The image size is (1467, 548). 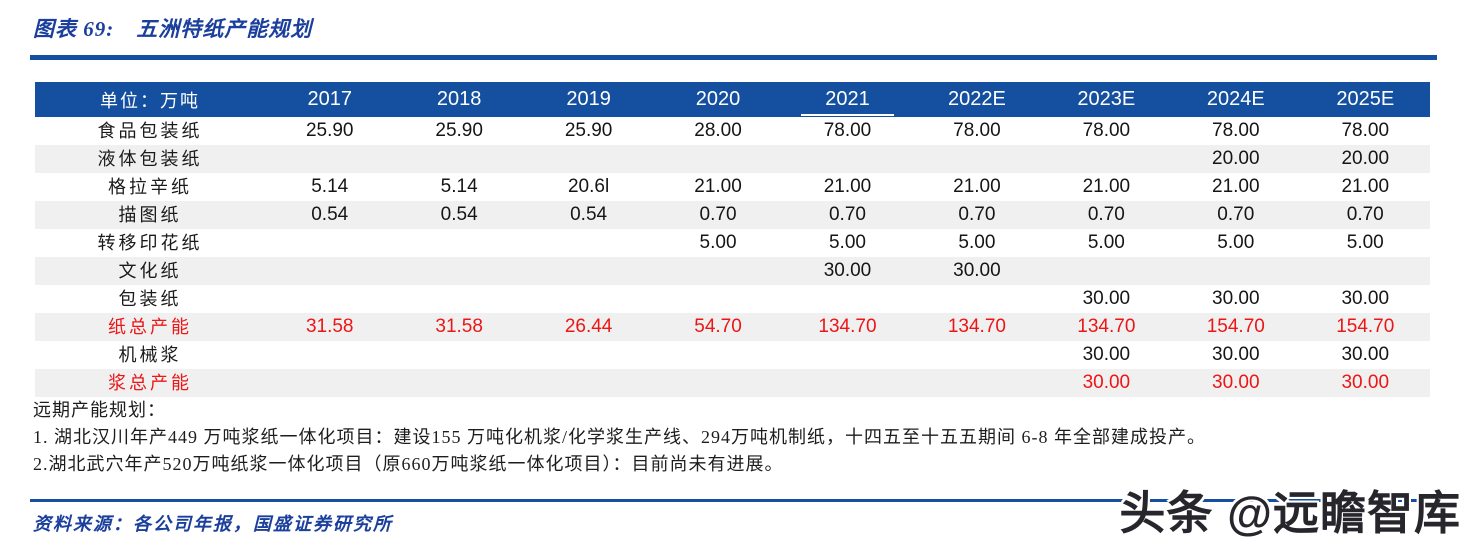 What do you see at coordinates (330, 99) in the screenshot?
I see `column-header-2017: 2017` at bounding box center [330, 99].